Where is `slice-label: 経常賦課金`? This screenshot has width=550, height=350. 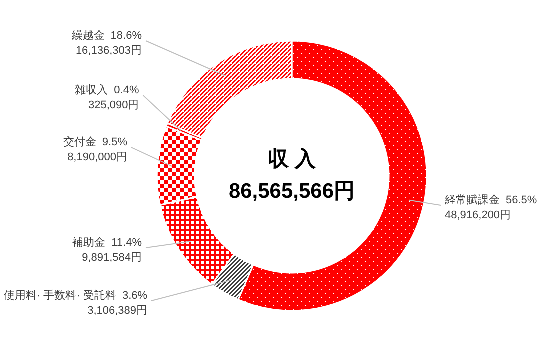 slice-label: 経常賦課金 is located at coordinates (472, 200).